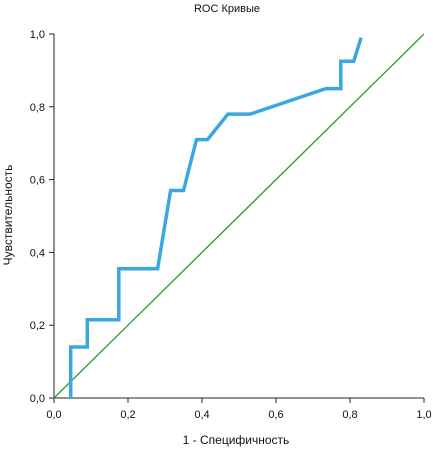 The image size is (433, 450). I want to click on x-tick-label: 0,6, so click(275, 415).